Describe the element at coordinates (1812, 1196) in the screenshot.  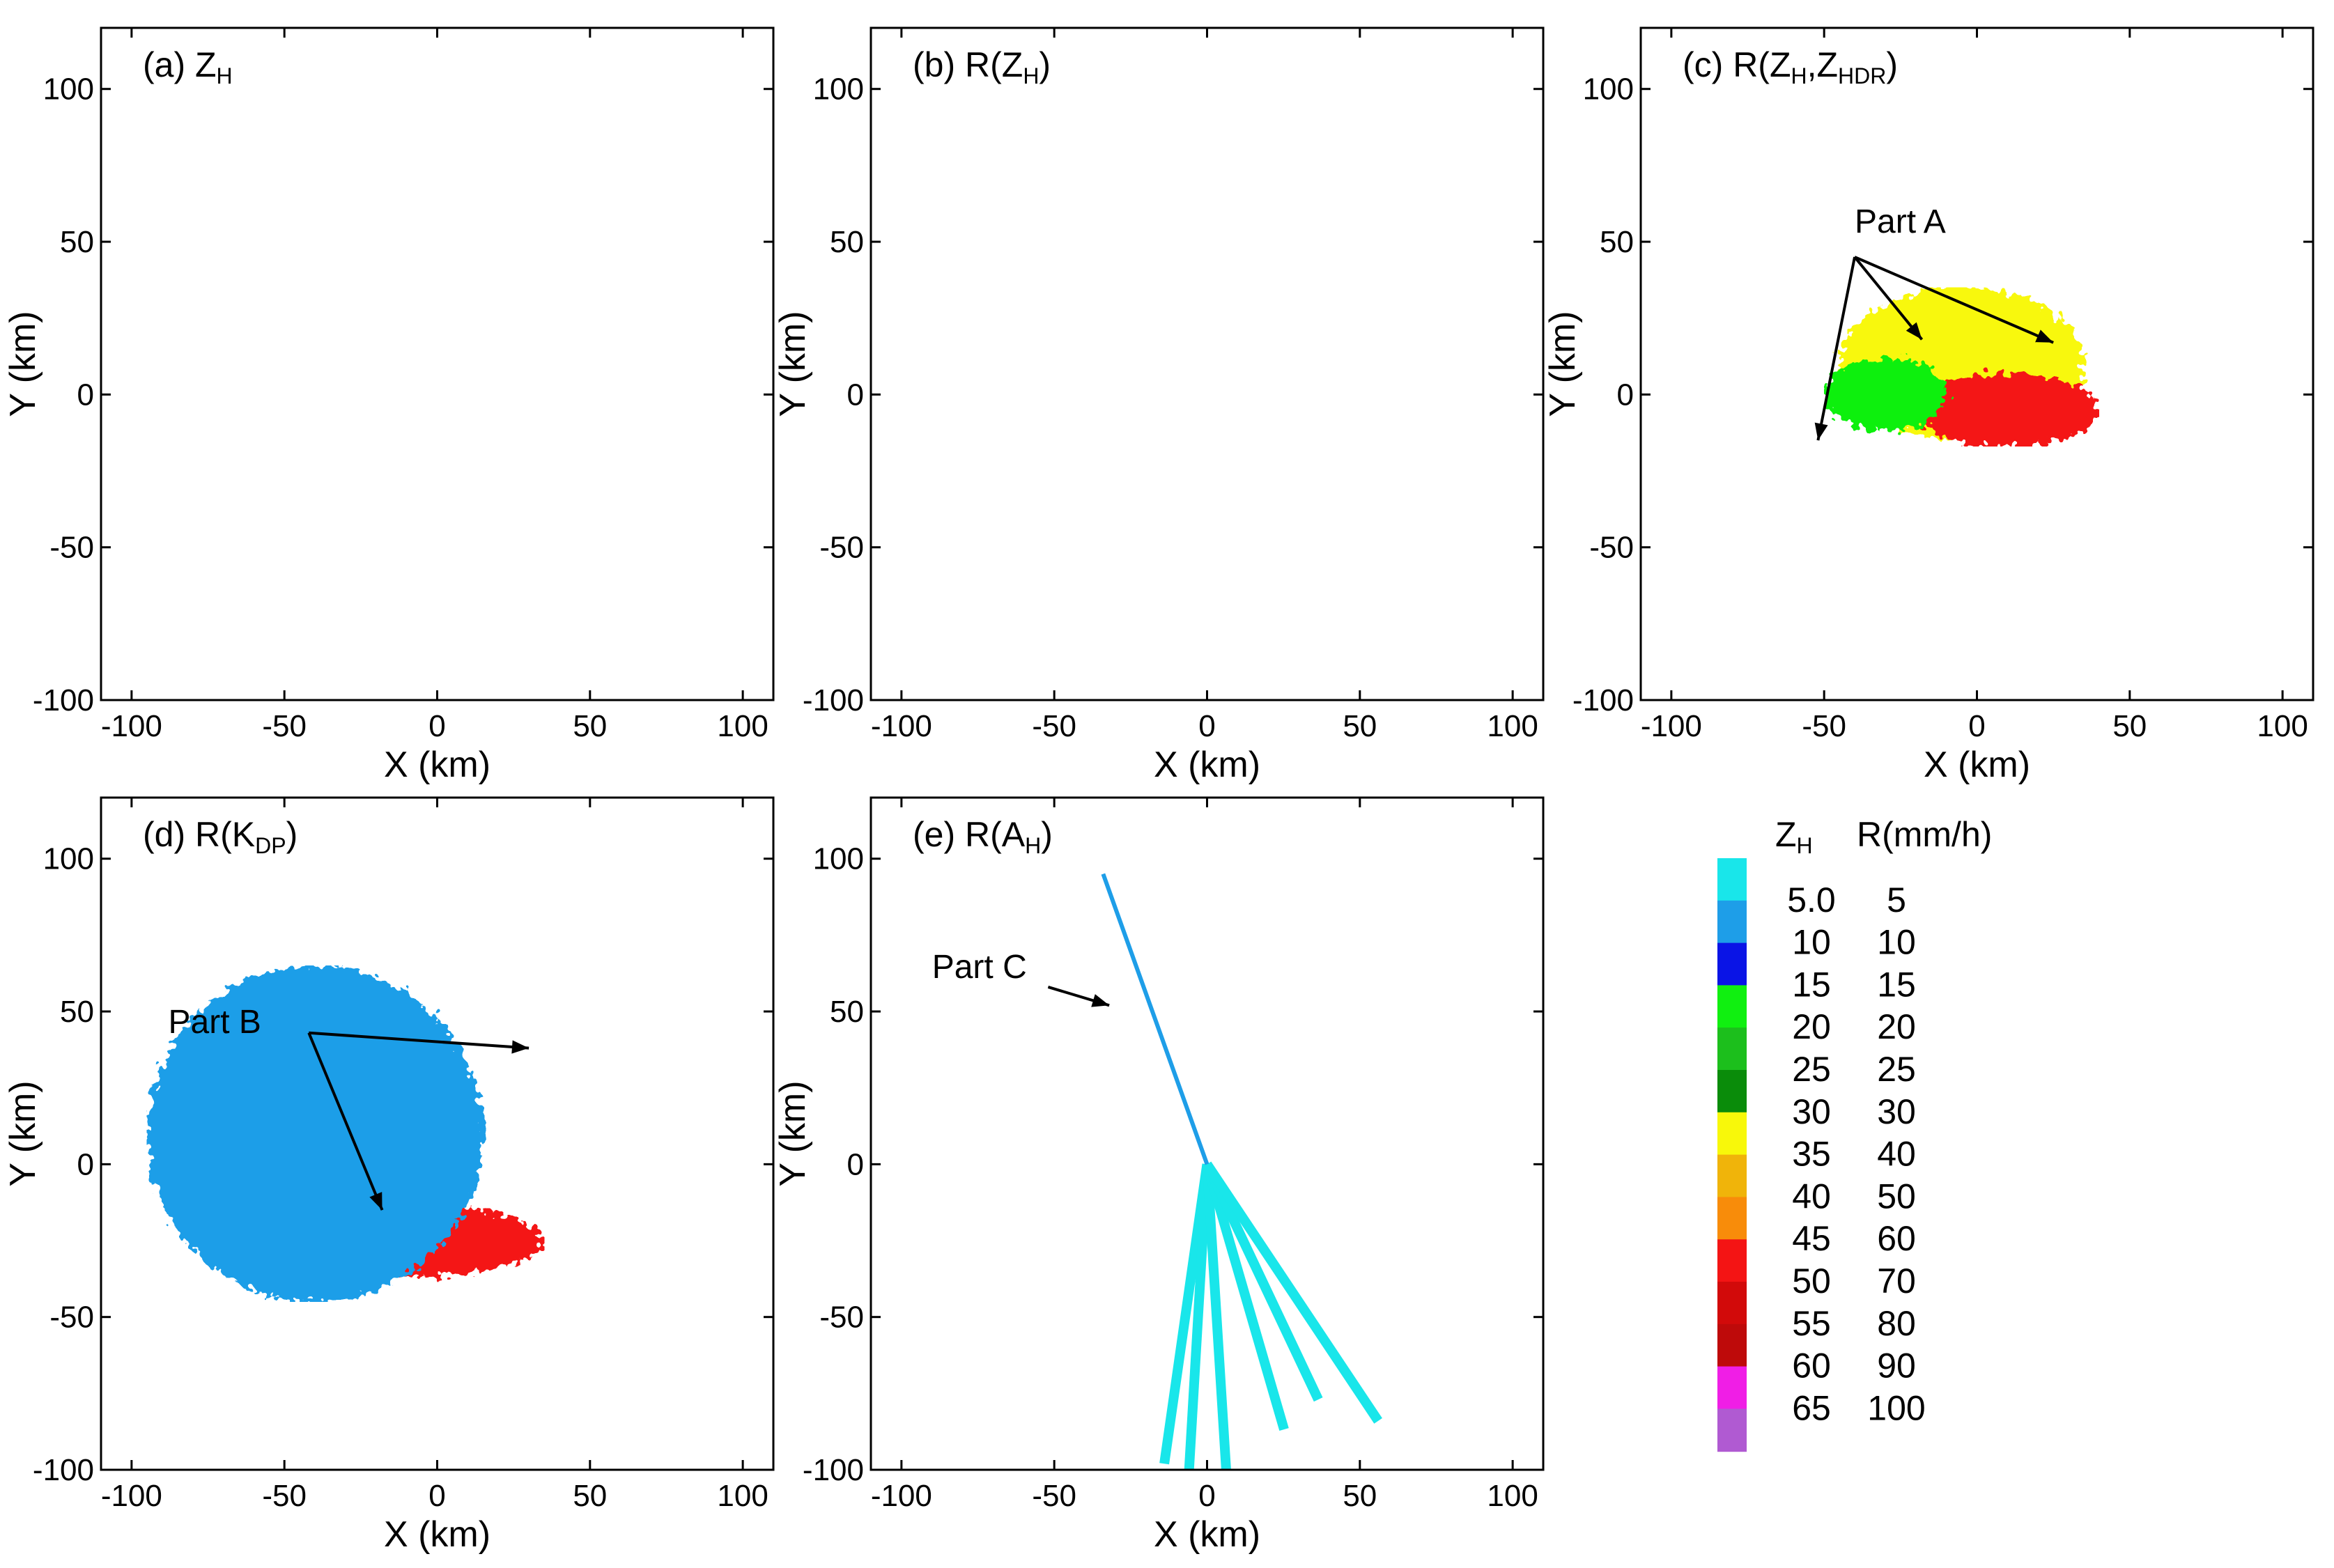
I see `legend-zh-label: 40` at that location.